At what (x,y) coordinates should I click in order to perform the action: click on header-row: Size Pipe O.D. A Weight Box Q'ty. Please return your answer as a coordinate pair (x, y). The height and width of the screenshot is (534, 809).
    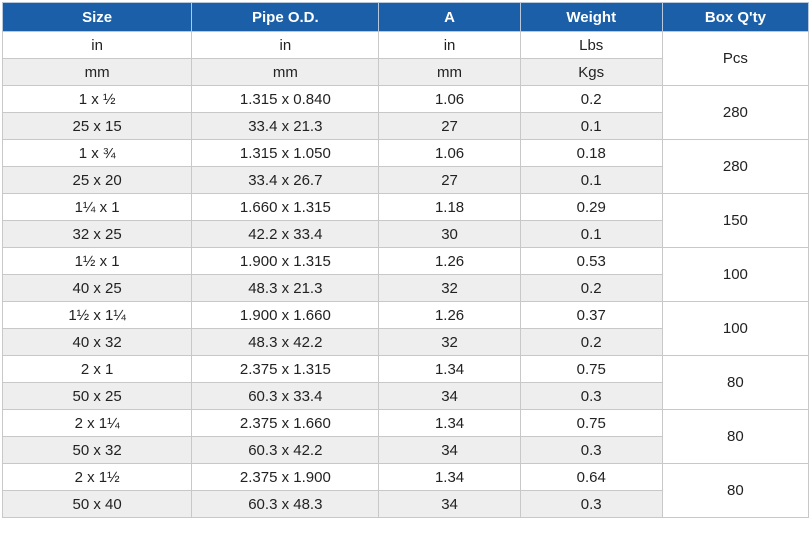
    Looking at the image, I should click on (405, 17).